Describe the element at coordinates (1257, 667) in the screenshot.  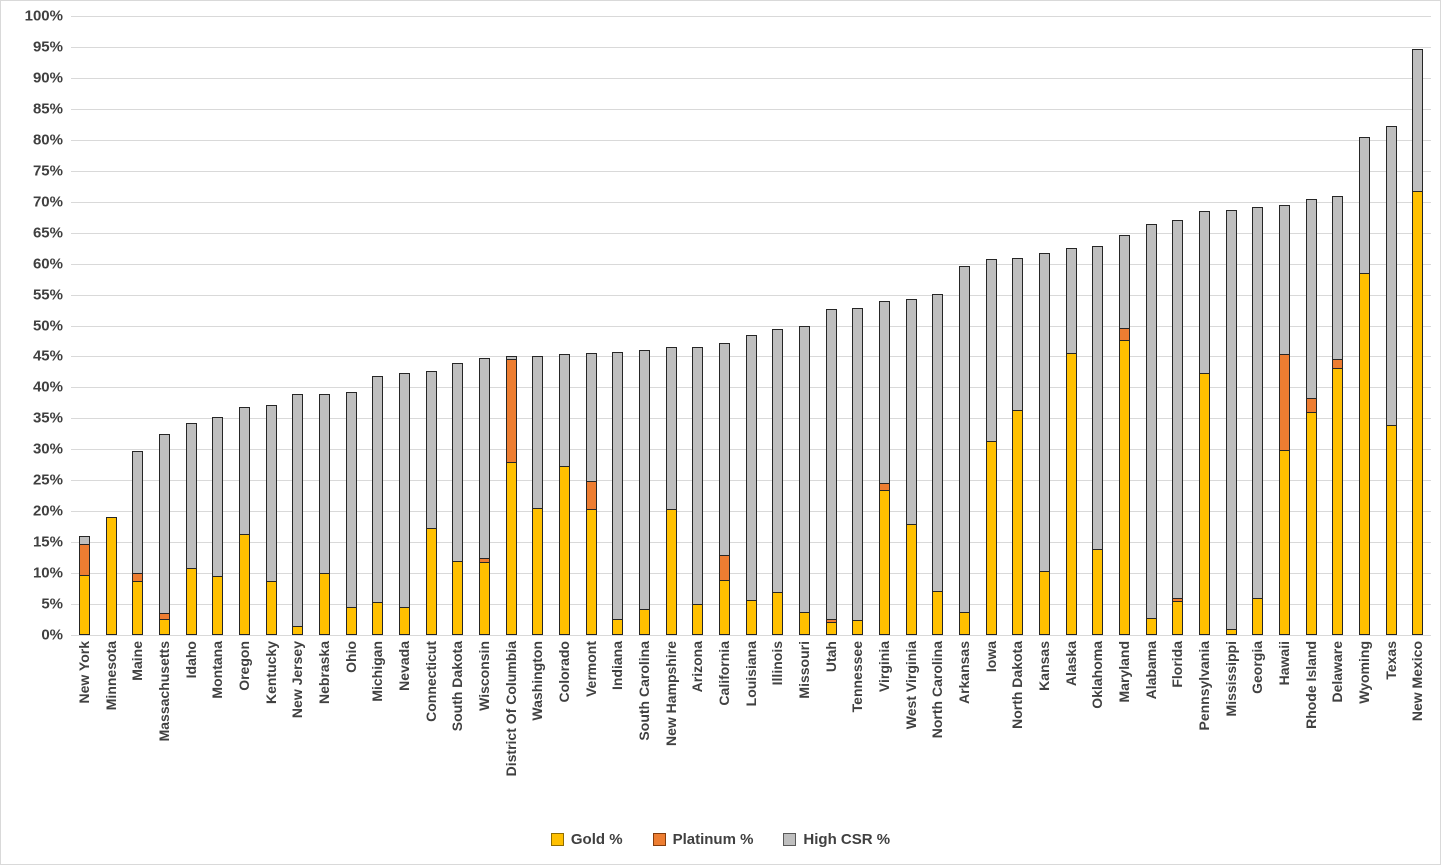
I see `x-axis-label: Georgia` at that location.